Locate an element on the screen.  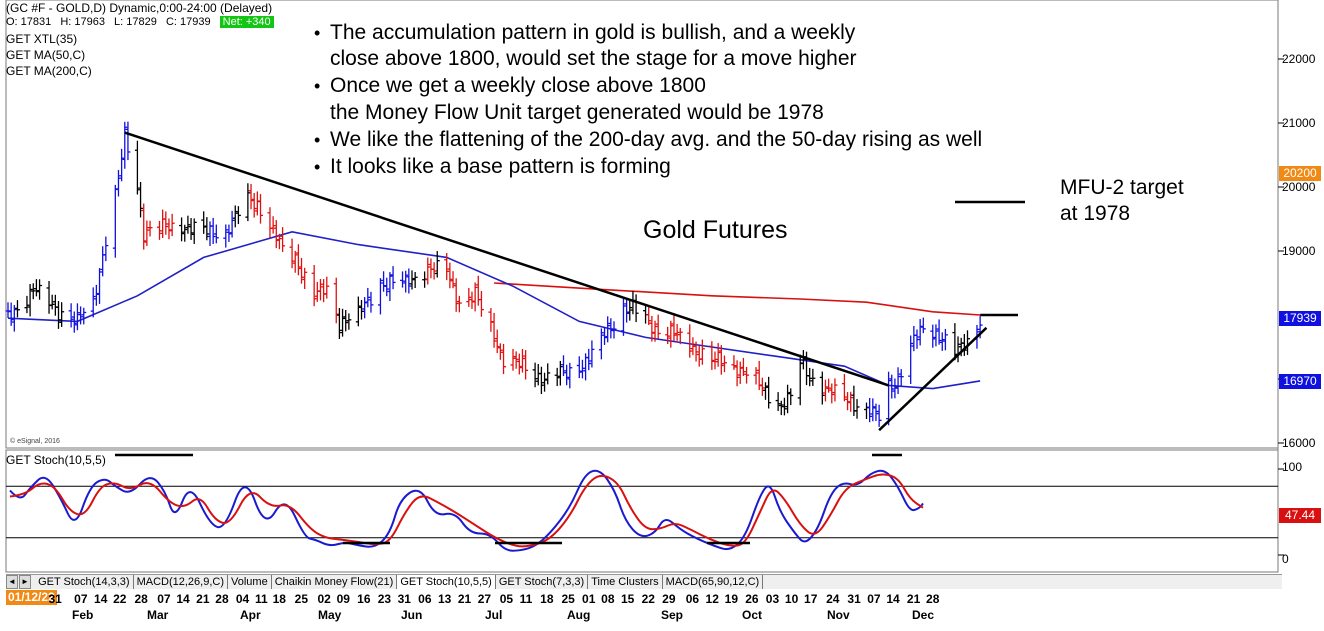
stoch-panel-title: GET Stoch(10,5,5) is located at coordinates (56, 460).